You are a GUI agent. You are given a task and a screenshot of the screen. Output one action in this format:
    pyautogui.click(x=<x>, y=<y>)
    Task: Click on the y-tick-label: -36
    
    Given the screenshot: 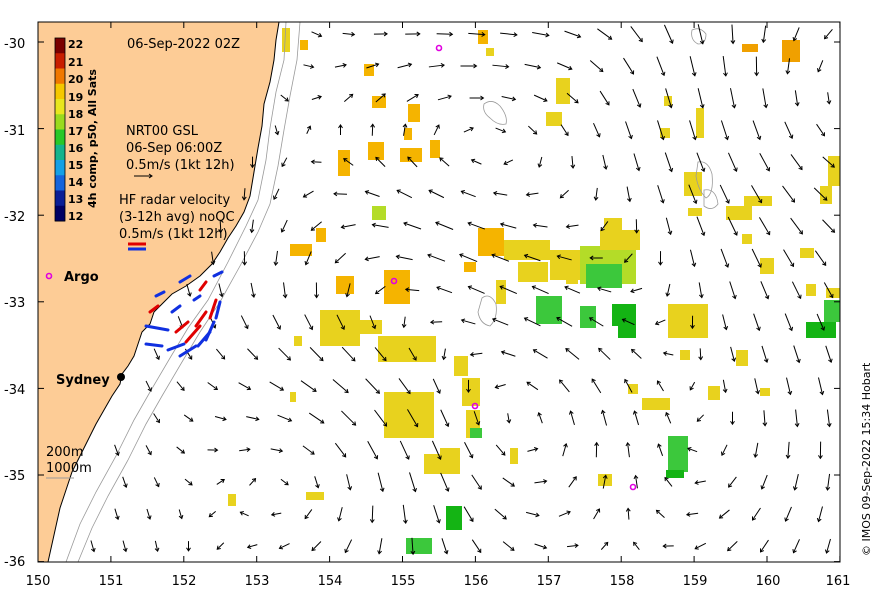 What is the action you would take?
    pyautogui.click(x=14, y=562)
    